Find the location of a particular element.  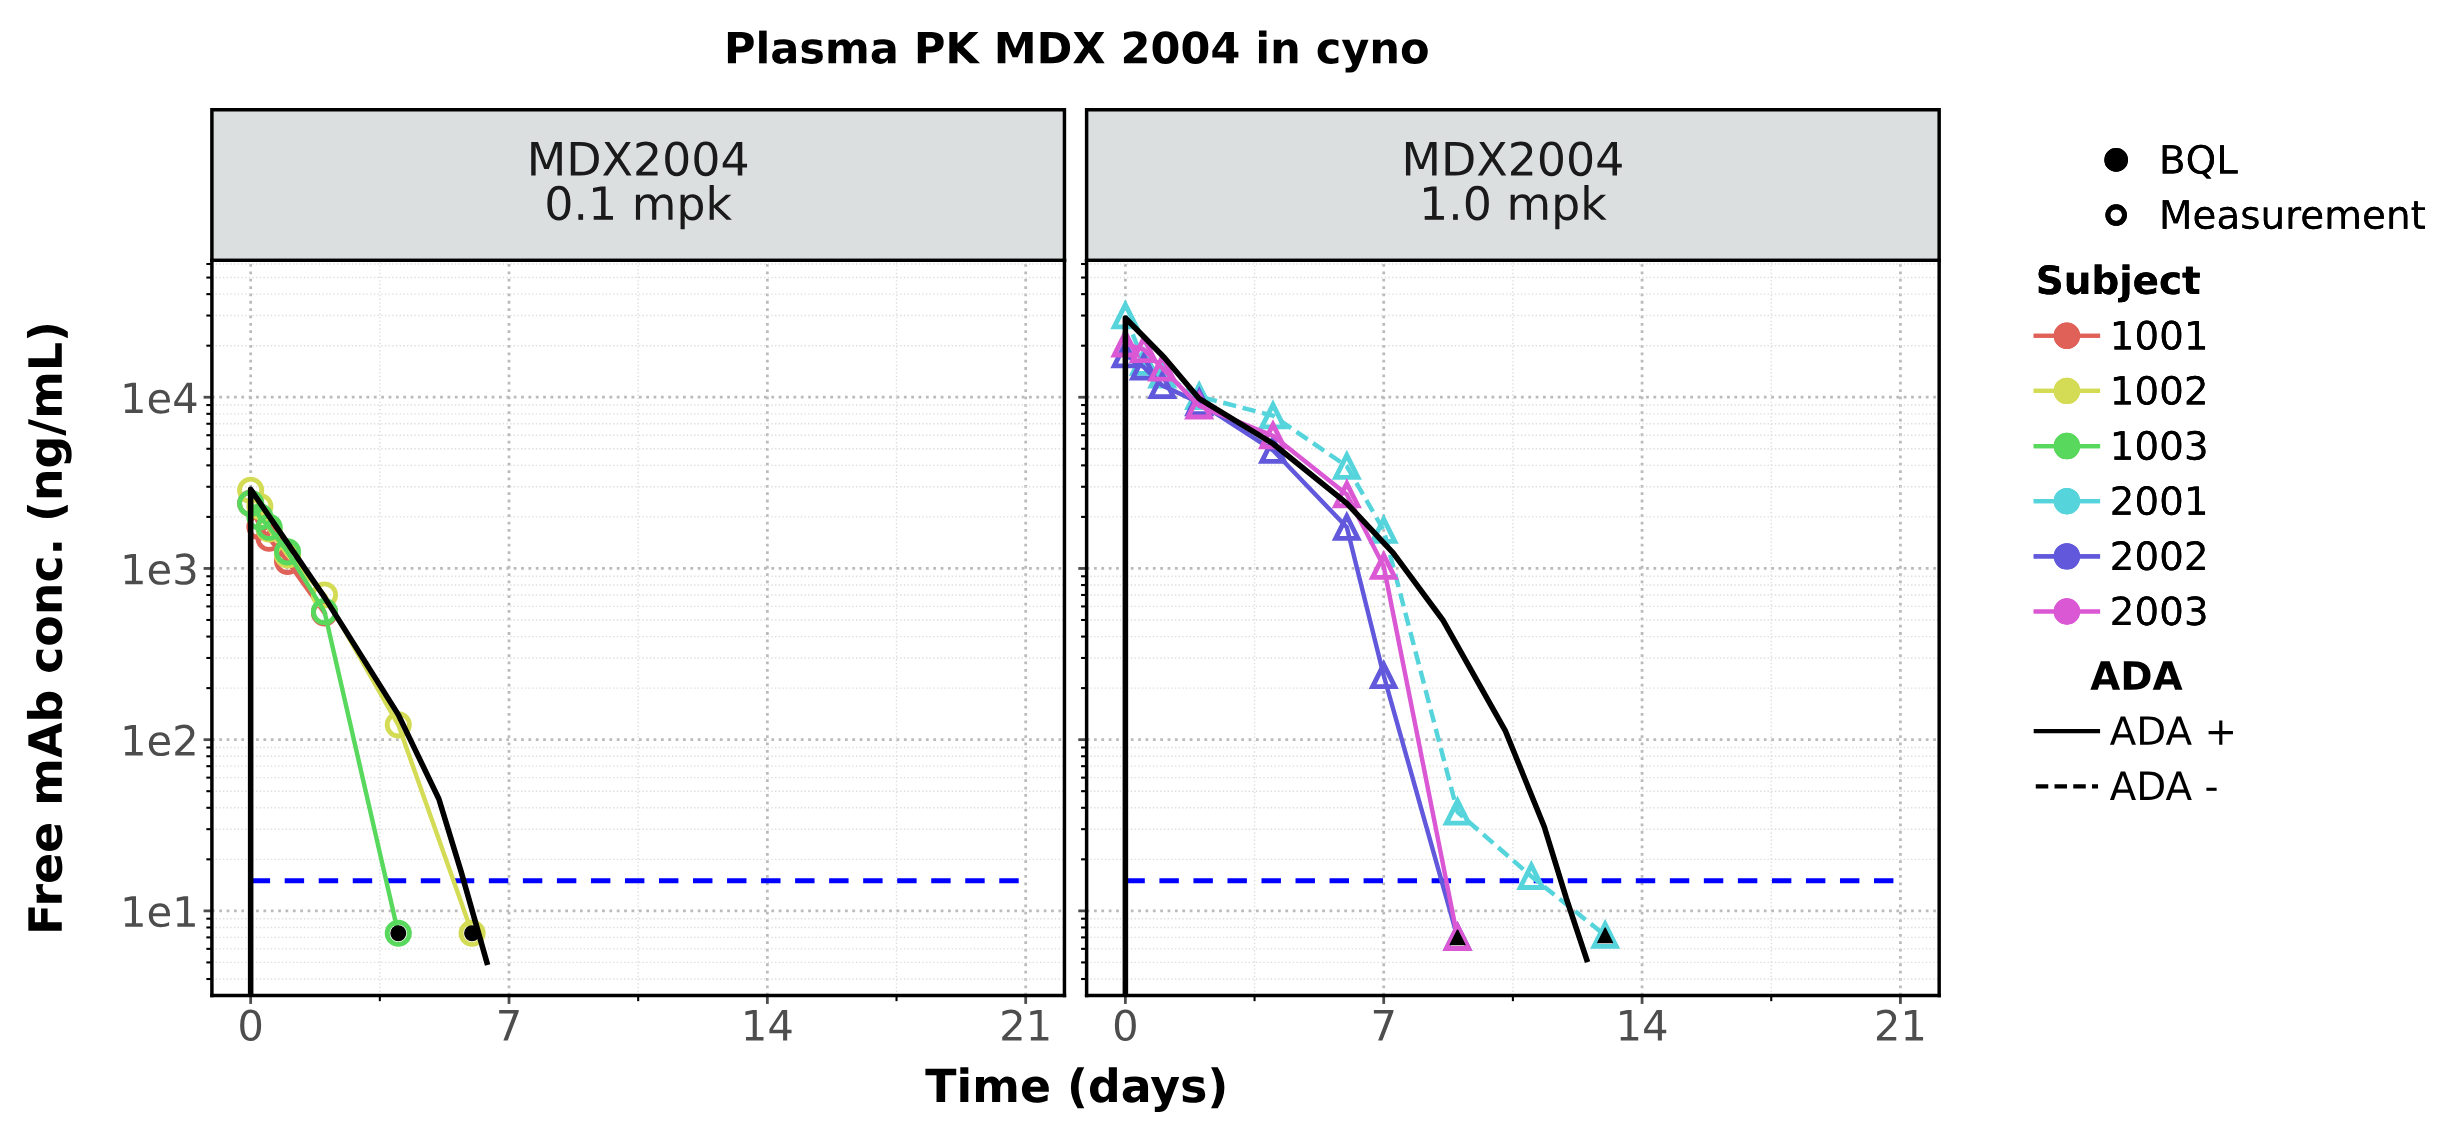

y-tick-label: 1e2 is located at coordinates (159, 740).